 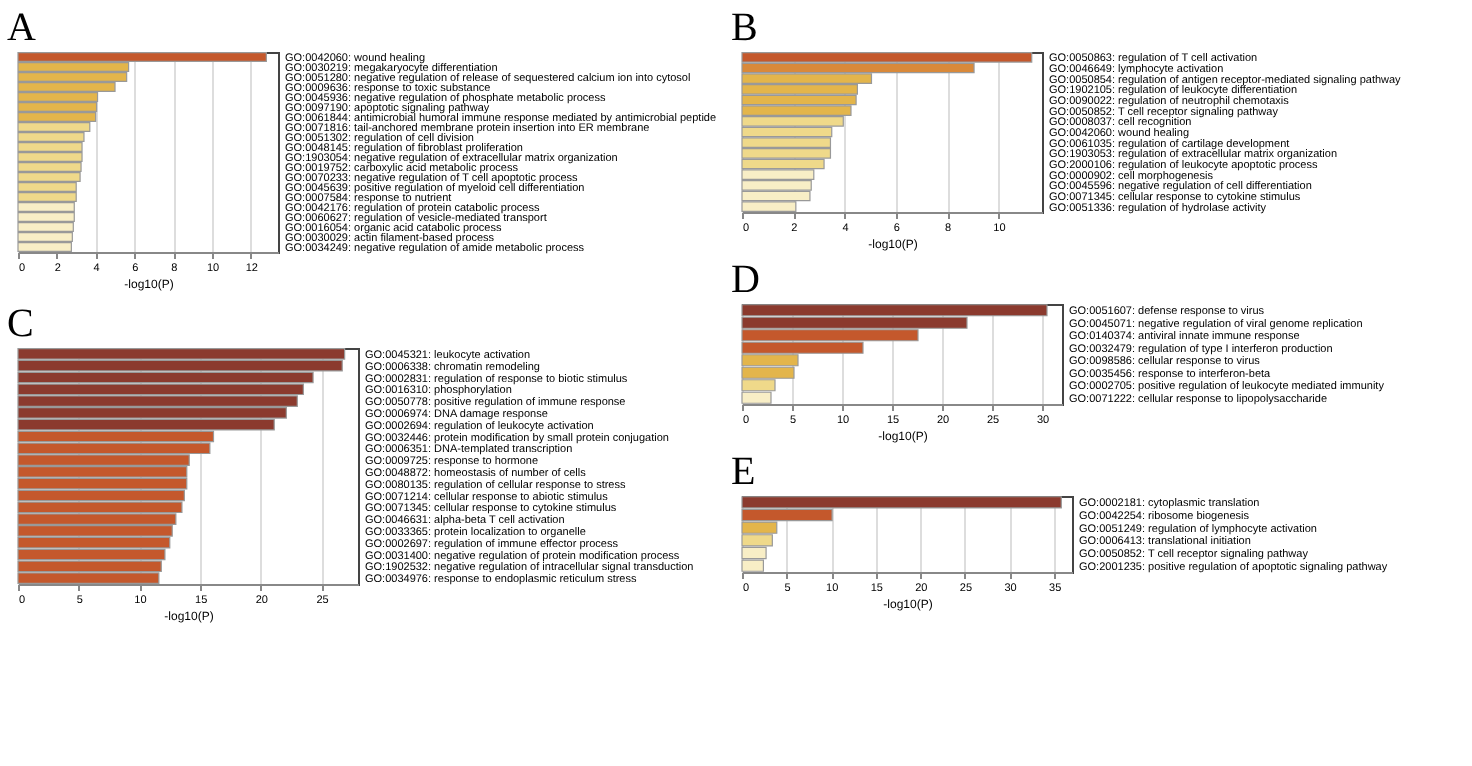 I want to click on chart-title: D, so click(x=745, y=280).